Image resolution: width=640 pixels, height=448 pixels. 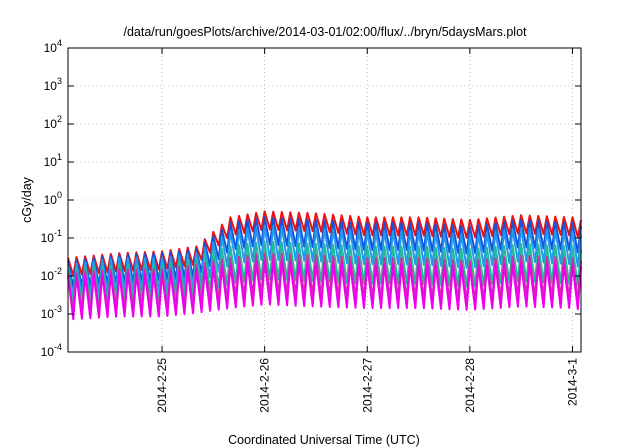 I want to click on x-tick-label: 2014-2-27, so click(x=367, y=385).